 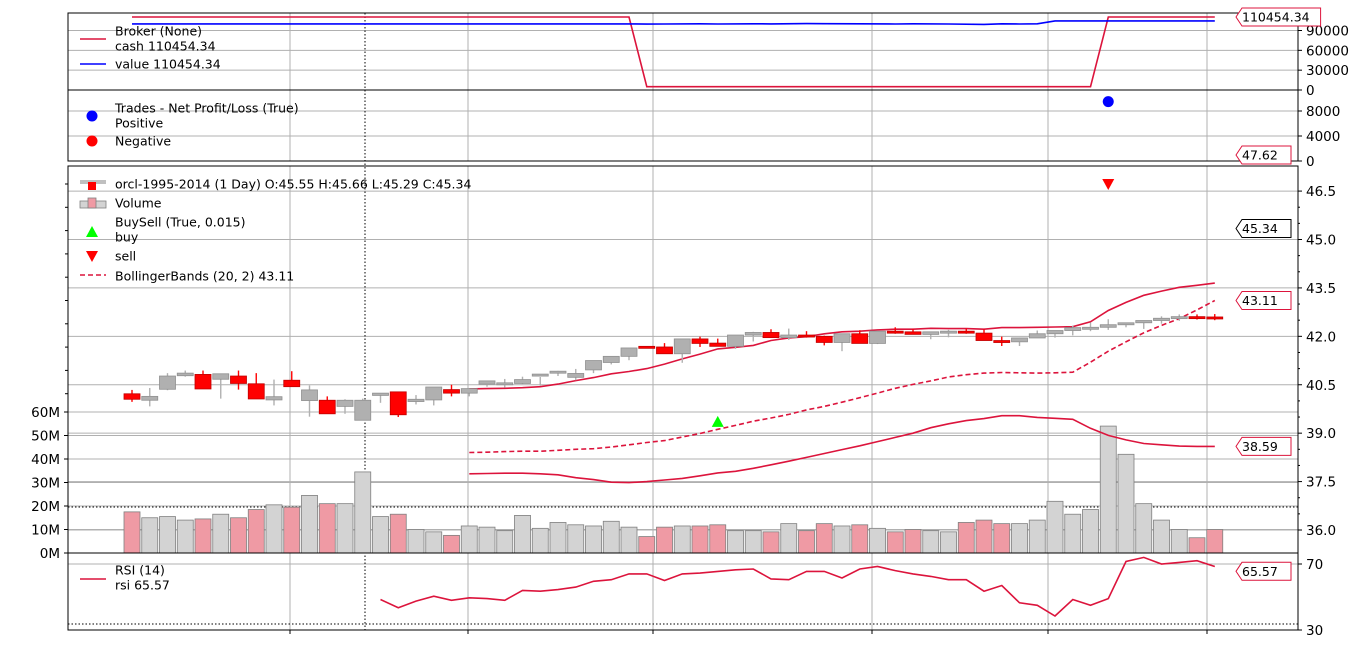 What do you see at coordinates (45, 460) in the screenshot?
I see `volume-tick-label: 40M` at bounding box center [45, 460].